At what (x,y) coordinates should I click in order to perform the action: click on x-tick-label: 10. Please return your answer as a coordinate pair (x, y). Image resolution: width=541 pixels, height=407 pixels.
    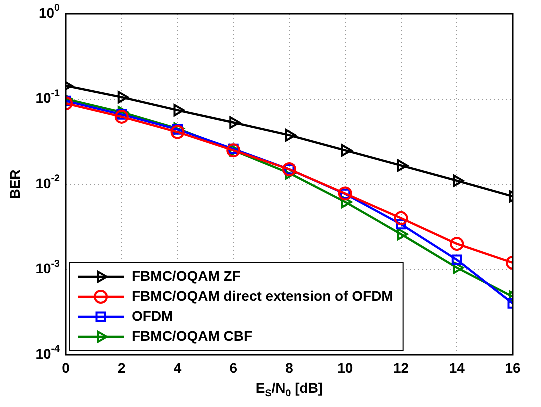
    Looking at the image, I should click on (346, 368).